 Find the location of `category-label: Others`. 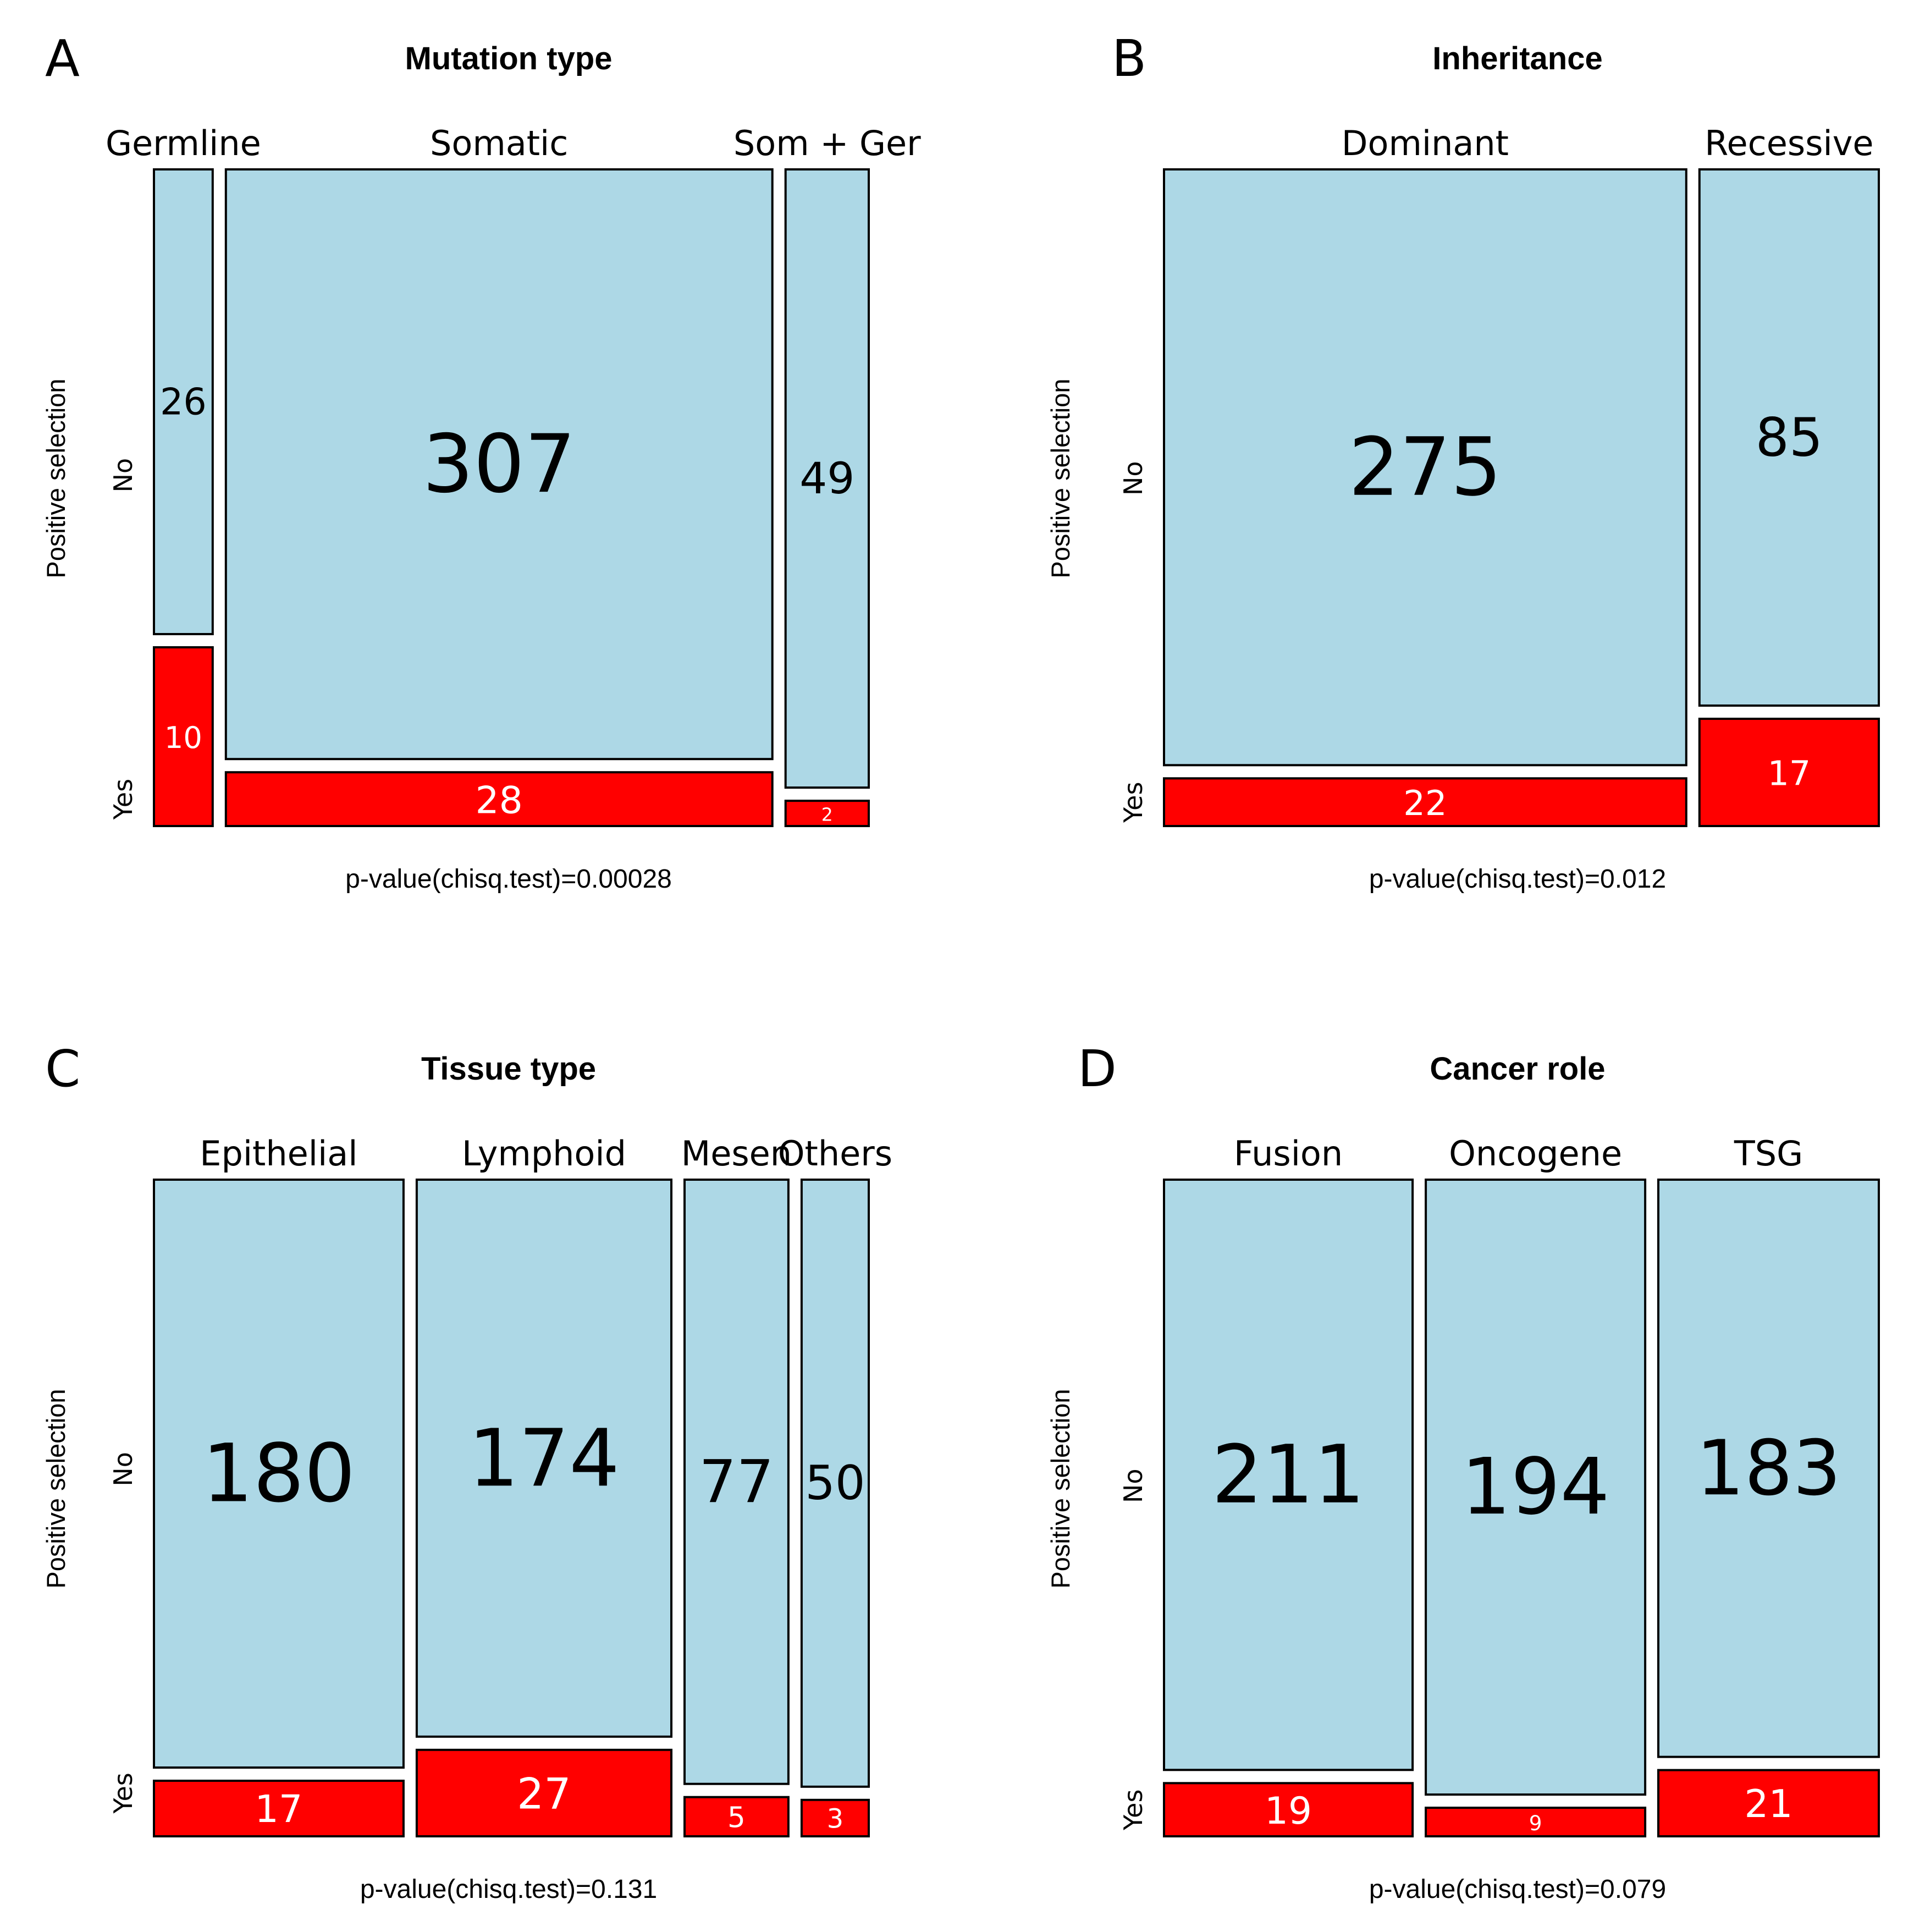

category-label: Others is located at coordinates (835, 1153).